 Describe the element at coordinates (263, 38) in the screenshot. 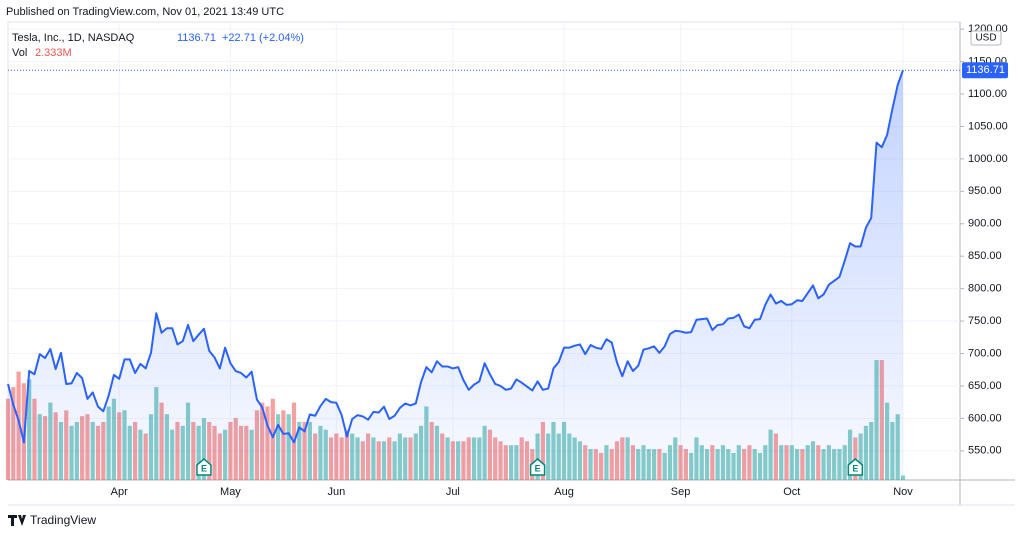

I see `price-change: +22.71 (+2.04%)` at that location.